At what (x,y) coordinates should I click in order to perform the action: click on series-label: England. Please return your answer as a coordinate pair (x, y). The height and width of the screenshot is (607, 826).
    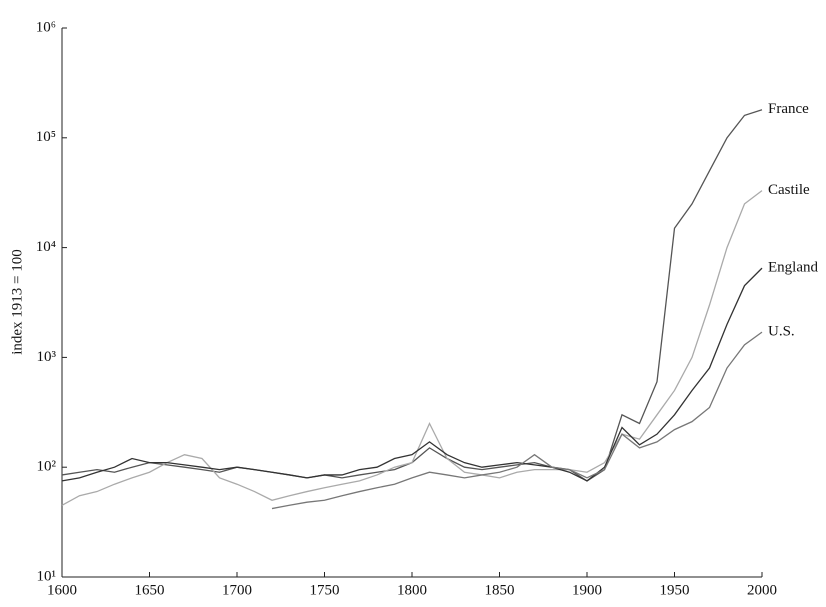
    Looking at the image, I should click on (793, 268).